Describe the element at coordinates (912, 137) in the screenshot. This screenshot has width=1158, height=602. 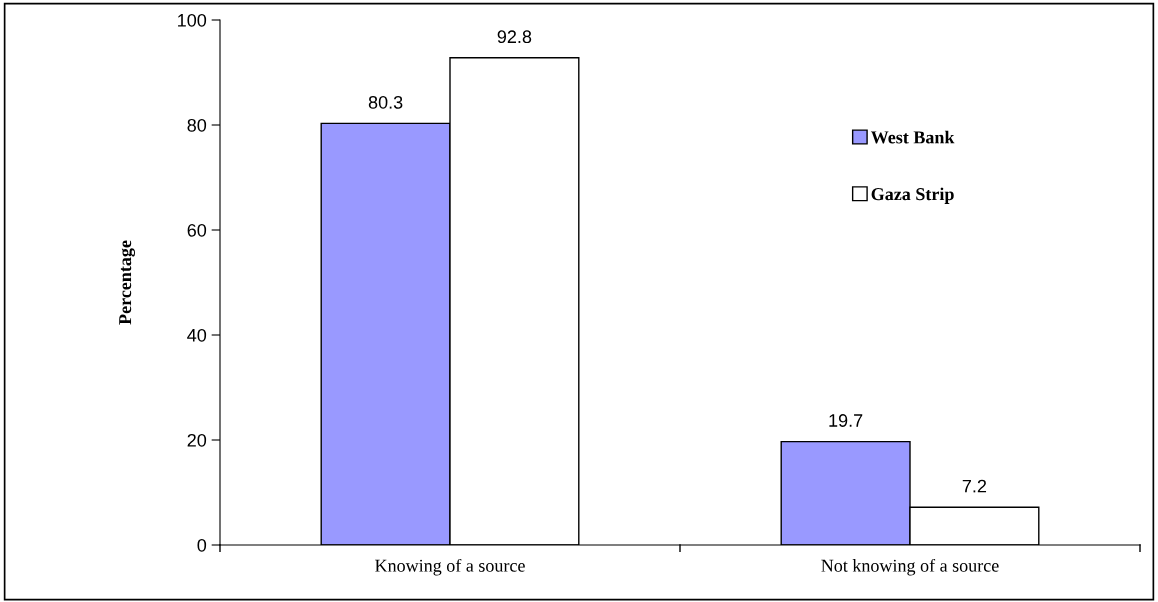
I see `legend-label: West Bank` at that location.